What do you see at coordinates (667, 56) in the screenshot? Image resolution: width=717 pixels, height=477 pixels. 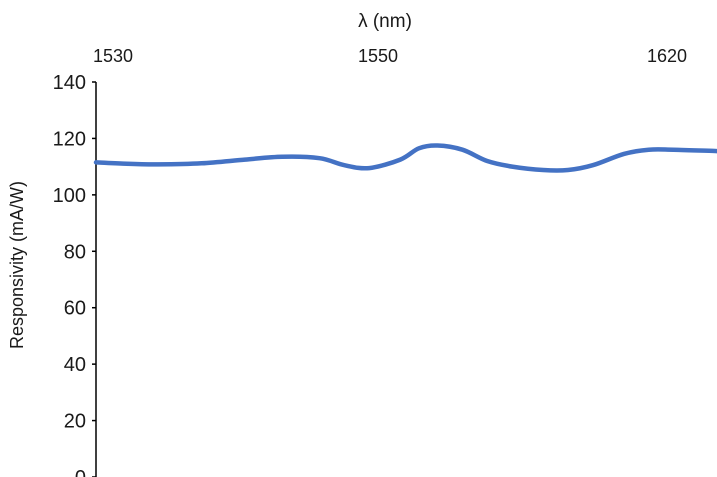 I see `x-tick-label: 1620` at bounding box center [667, 56].